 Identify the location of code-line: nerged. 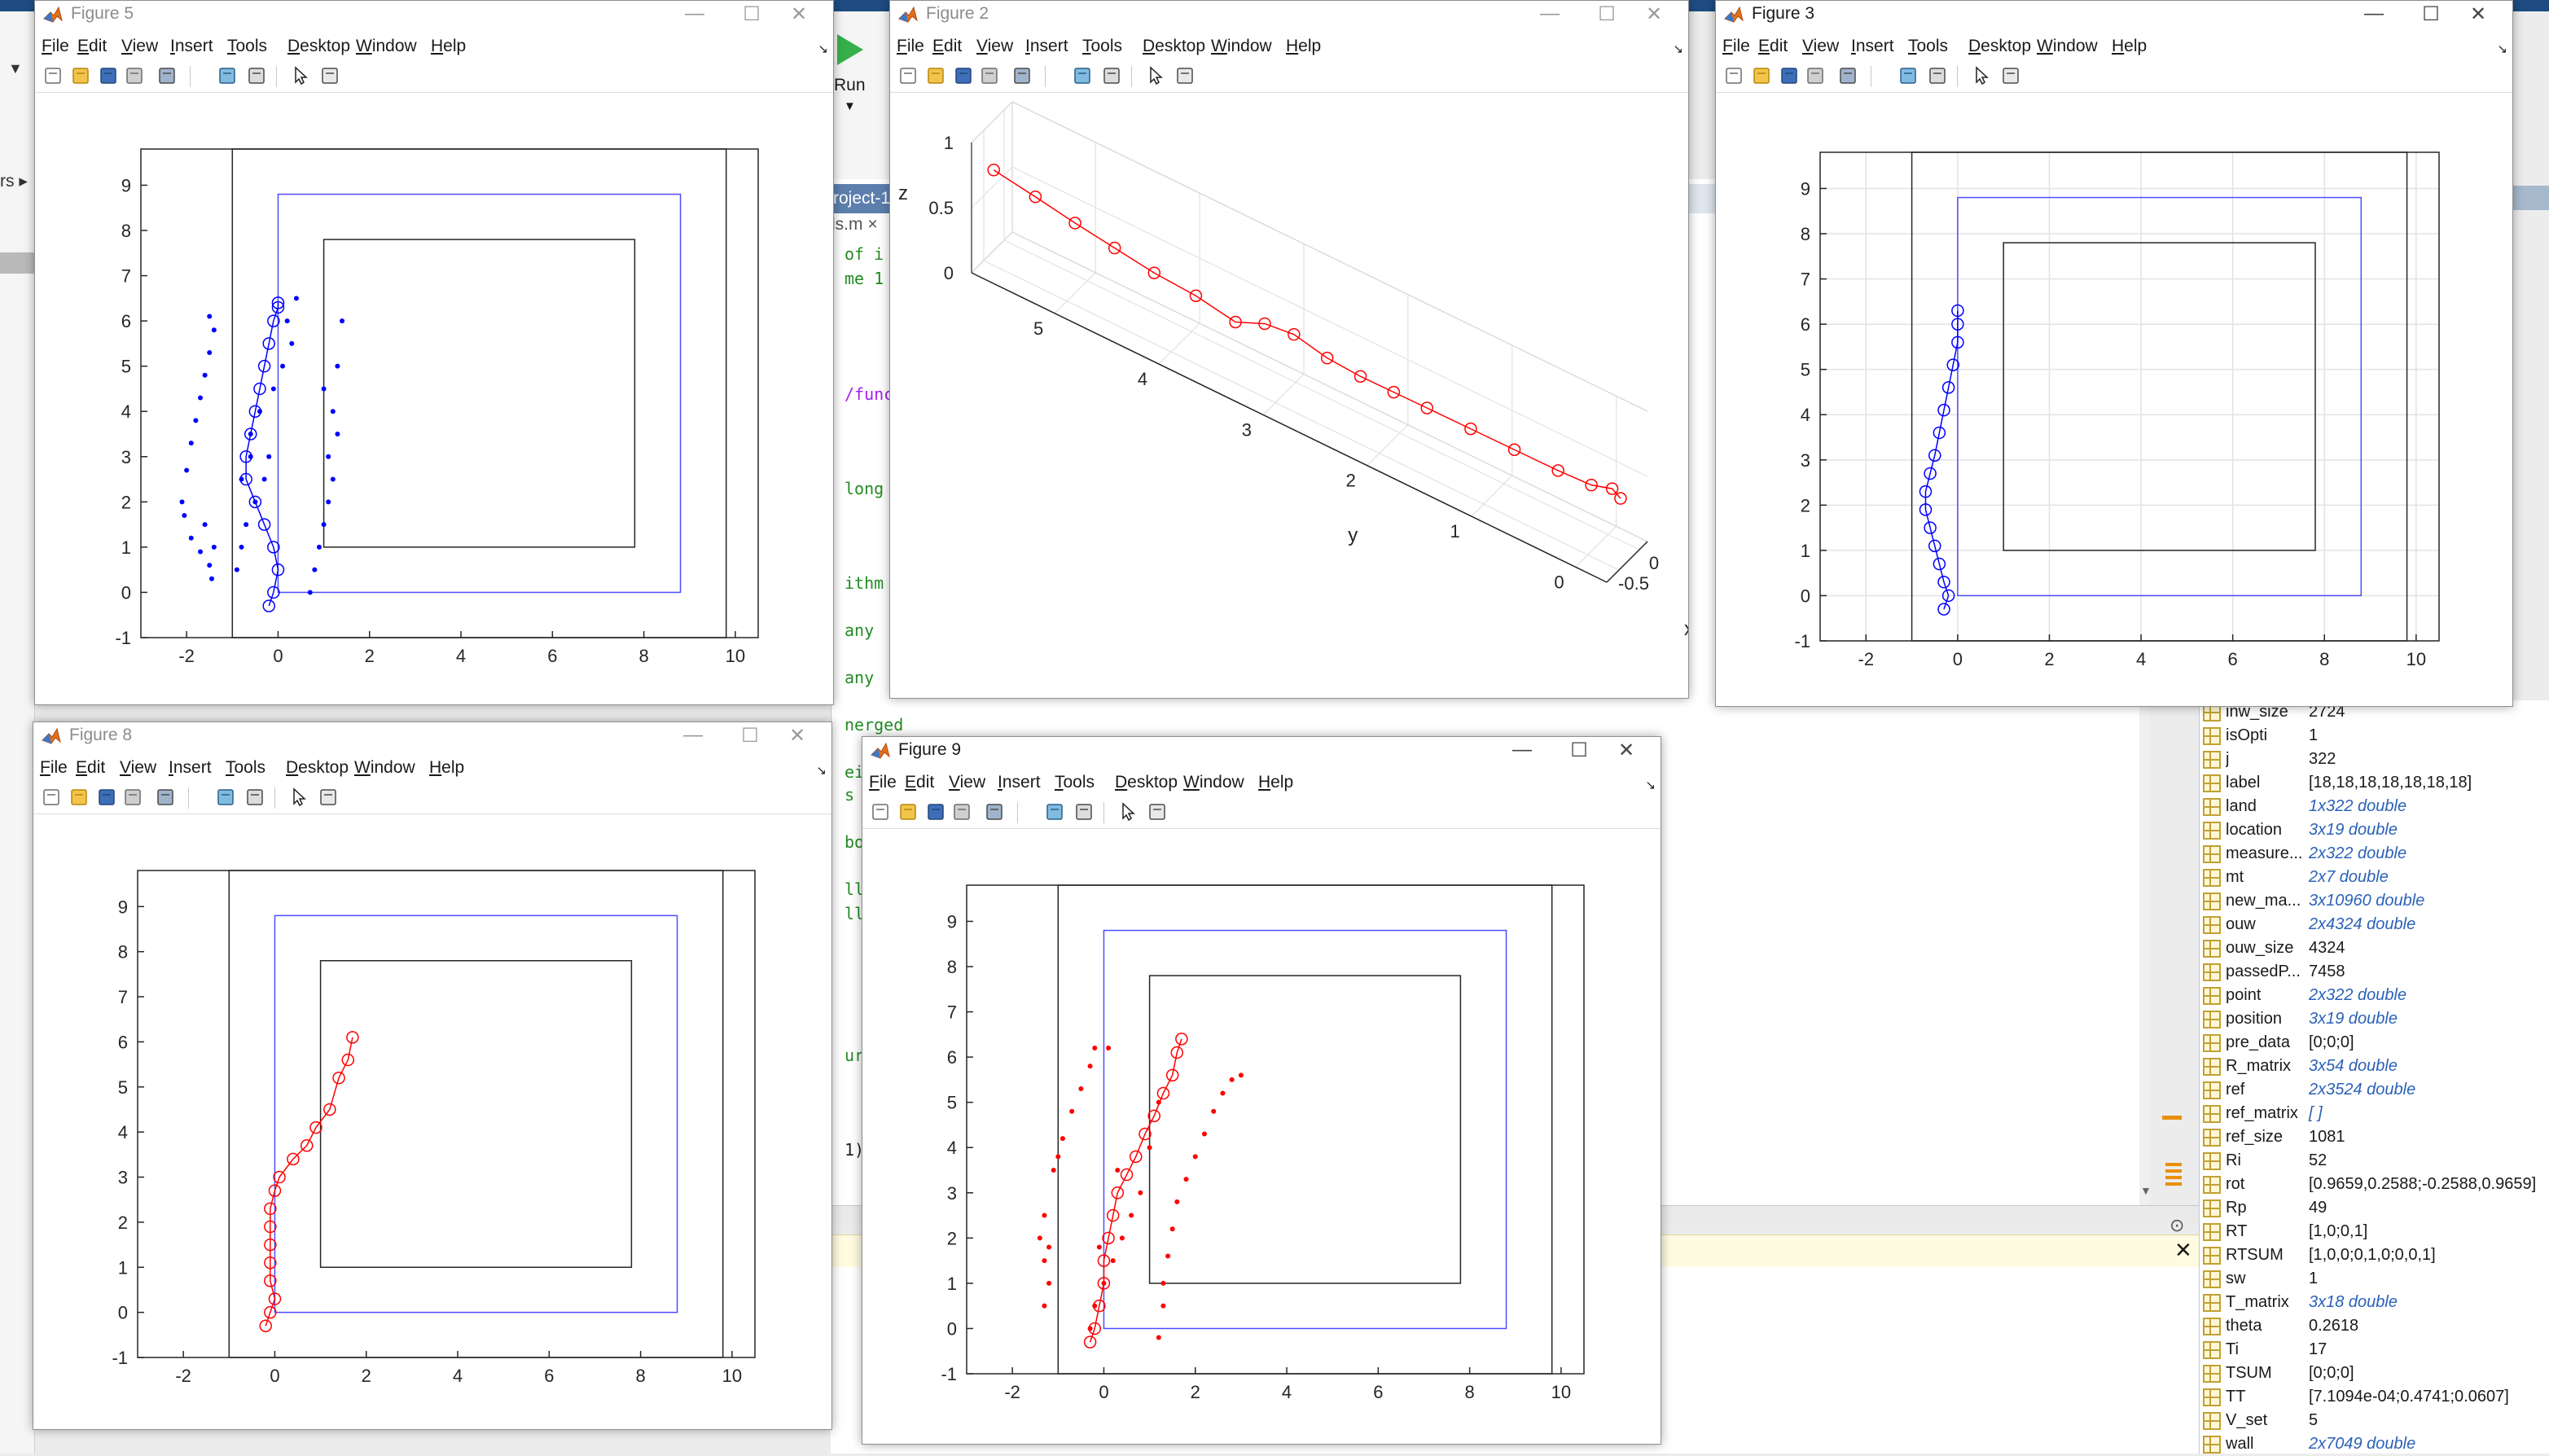
(874, 725).